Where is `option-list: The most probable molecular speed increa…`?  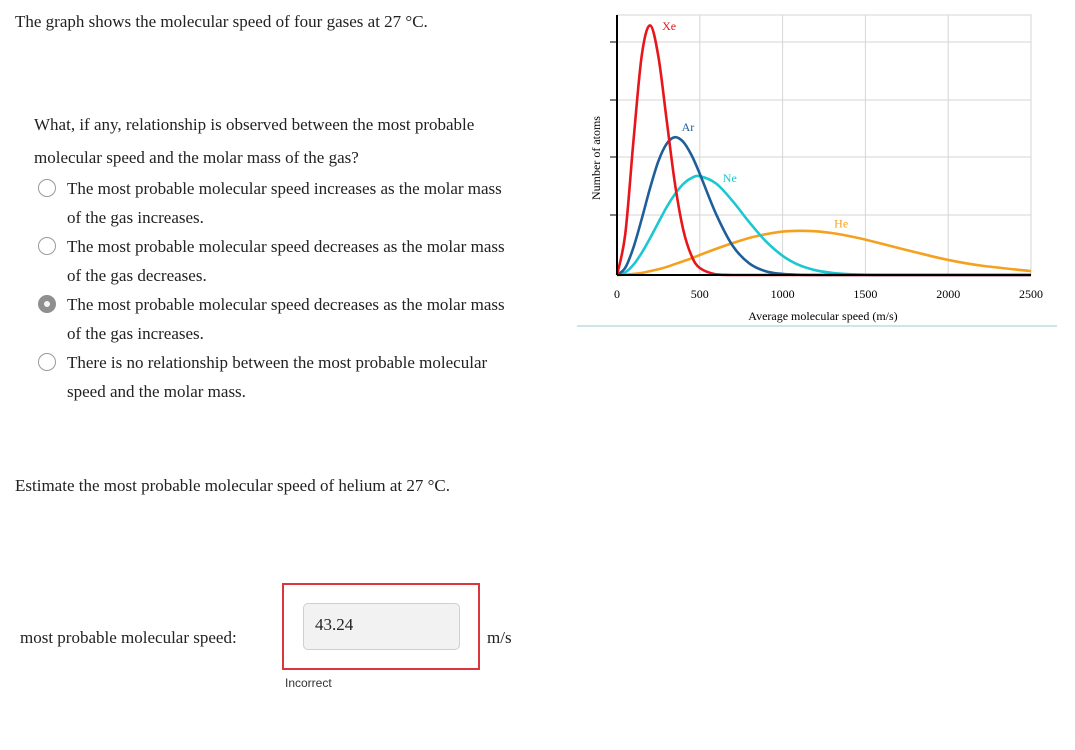 option-list: The most probable molecular speed increa… is located at coordinates (271, 290).